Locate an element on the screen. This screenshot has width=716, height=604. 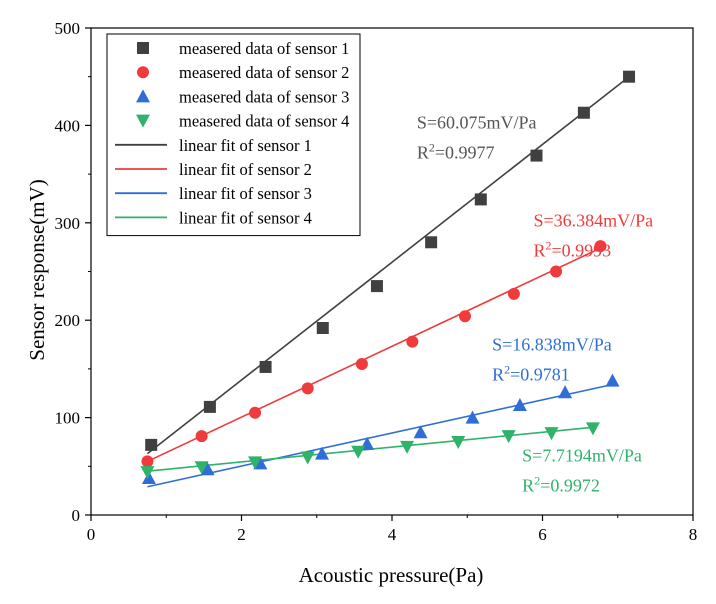
x-tick-label: 0 is located at coordinates (91, 534).